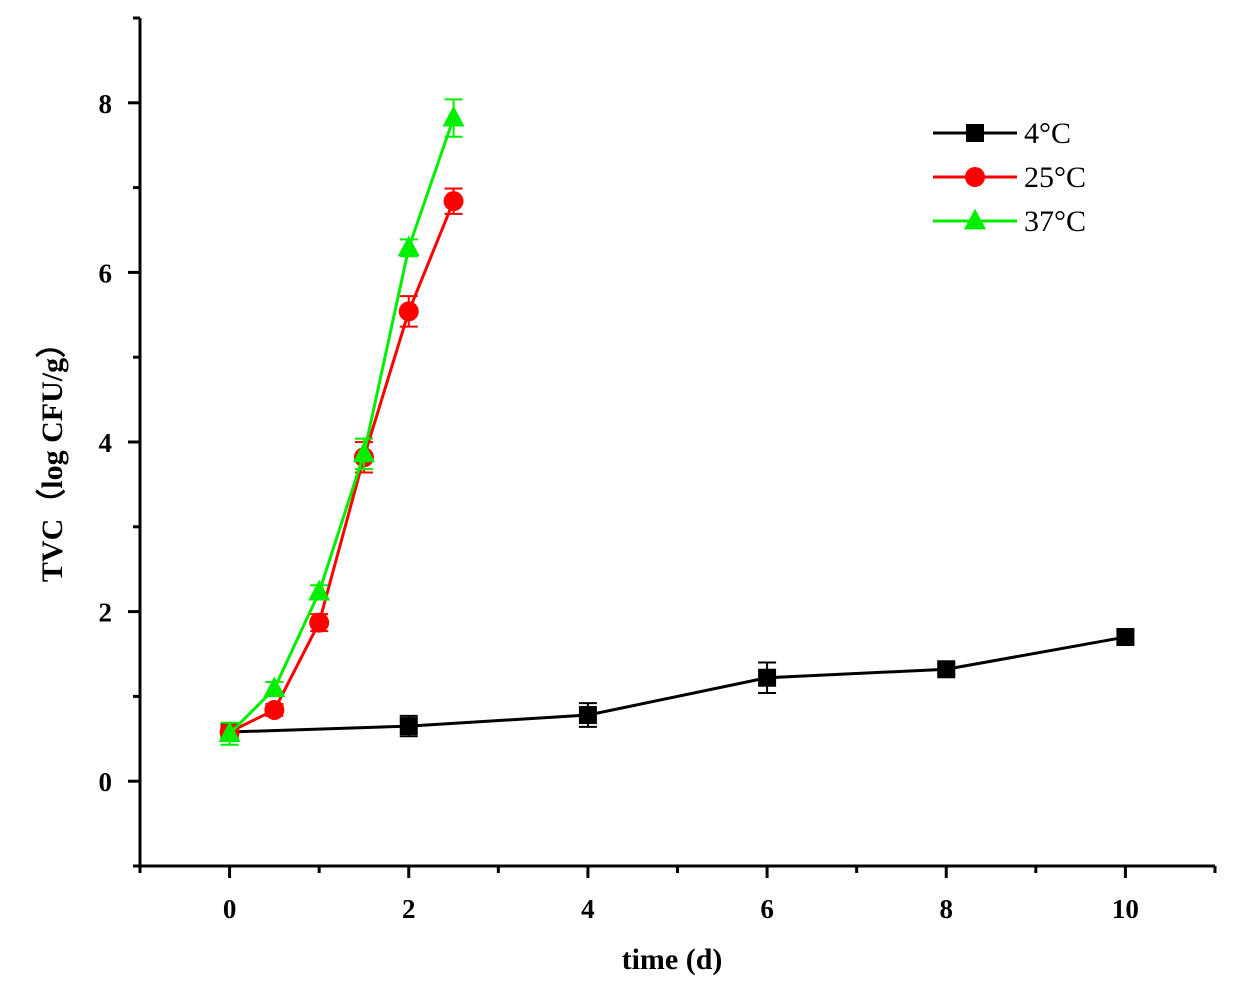  What do you see at coordinates (106, 104) in the screenshot?
I see `y-tick-label: 8` at bounding box center [106, 104].